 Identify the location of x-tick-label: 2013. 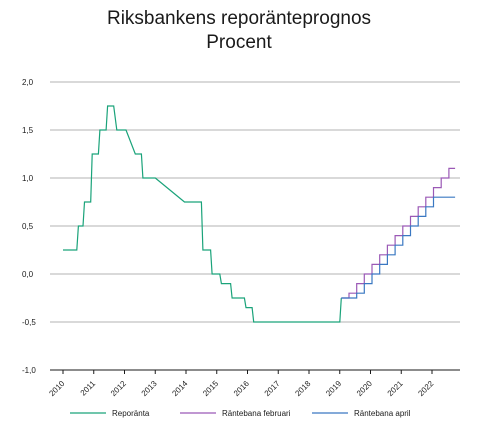
(149, 388).